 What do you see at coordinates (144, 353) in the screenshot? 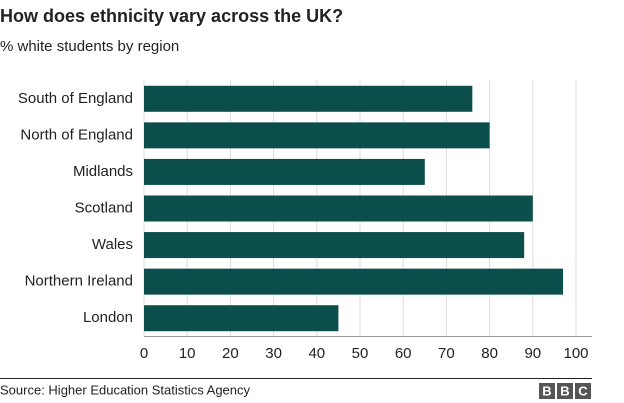
I see `x-tick-label: 0` at bounding box center [144, 353].